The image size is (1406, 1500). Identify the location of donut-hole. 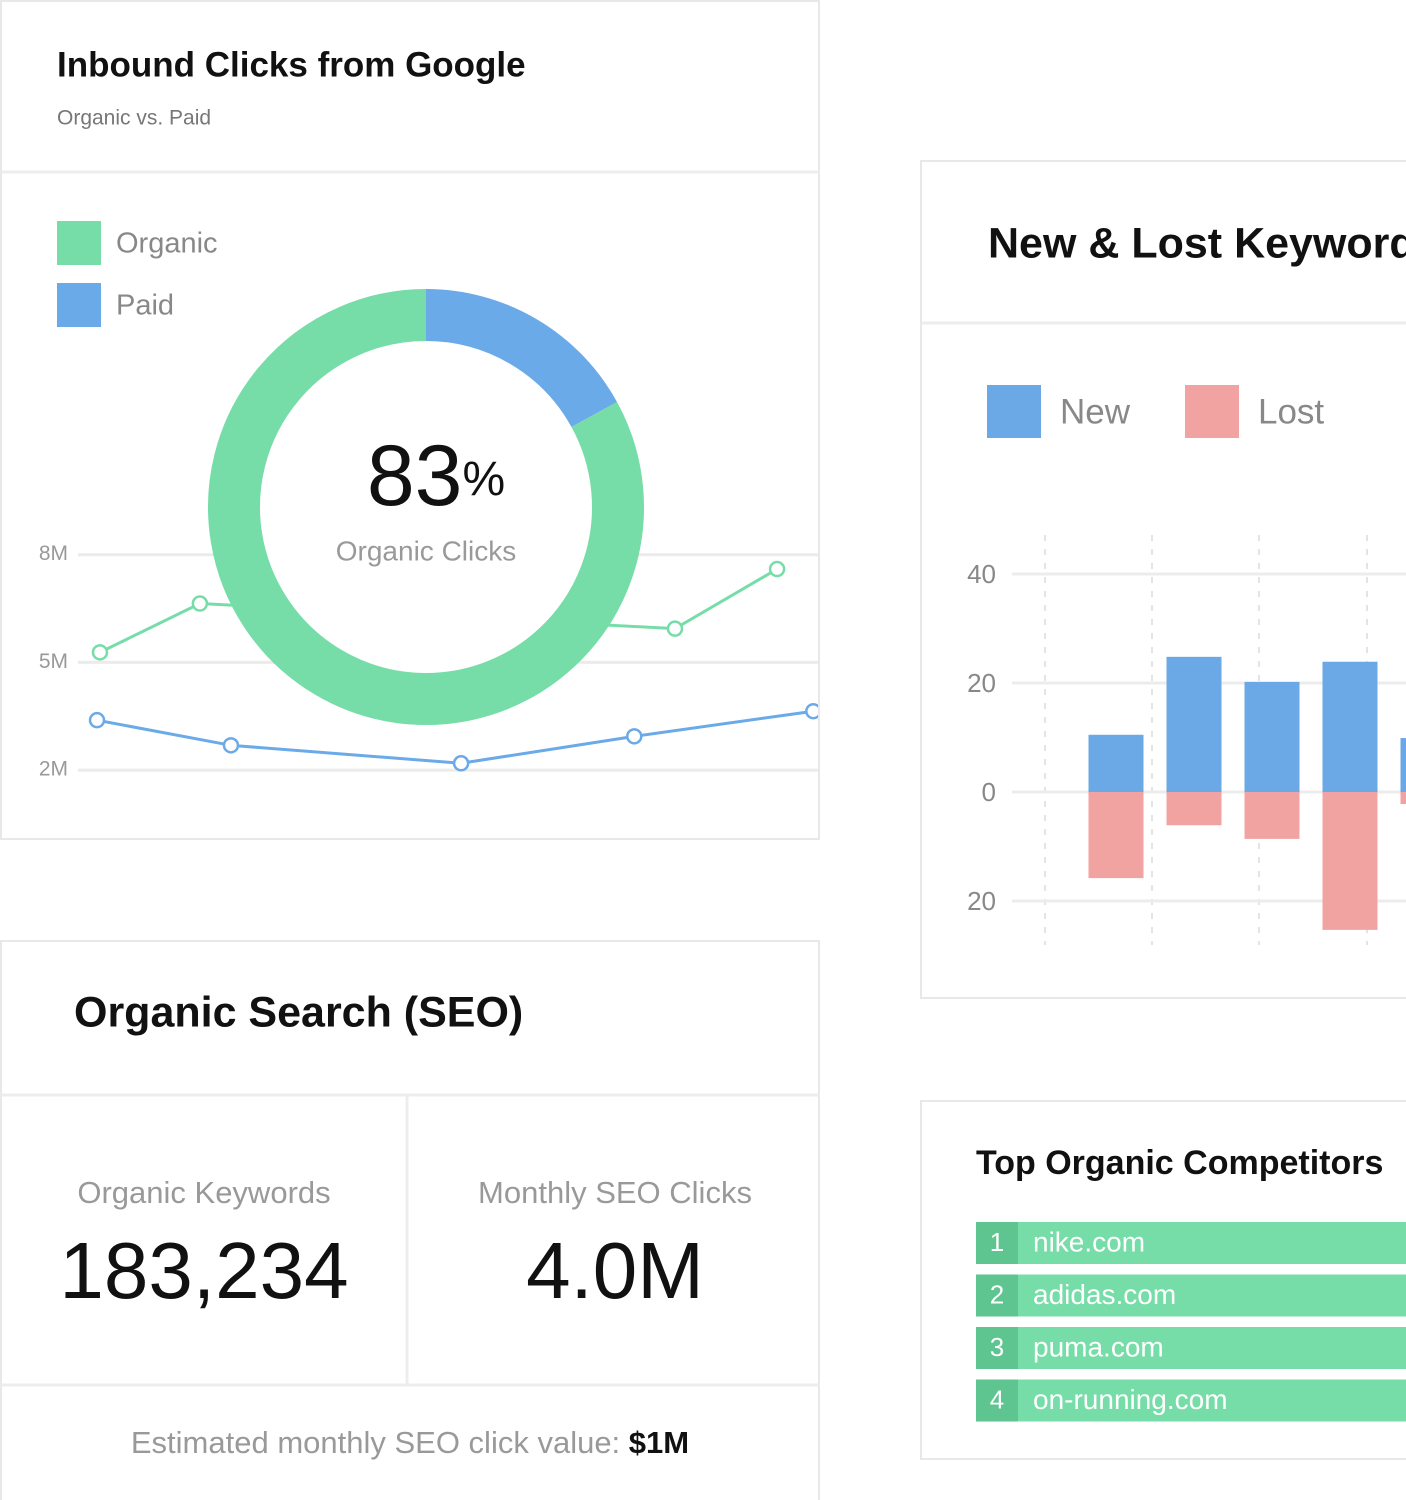
(426, 507).